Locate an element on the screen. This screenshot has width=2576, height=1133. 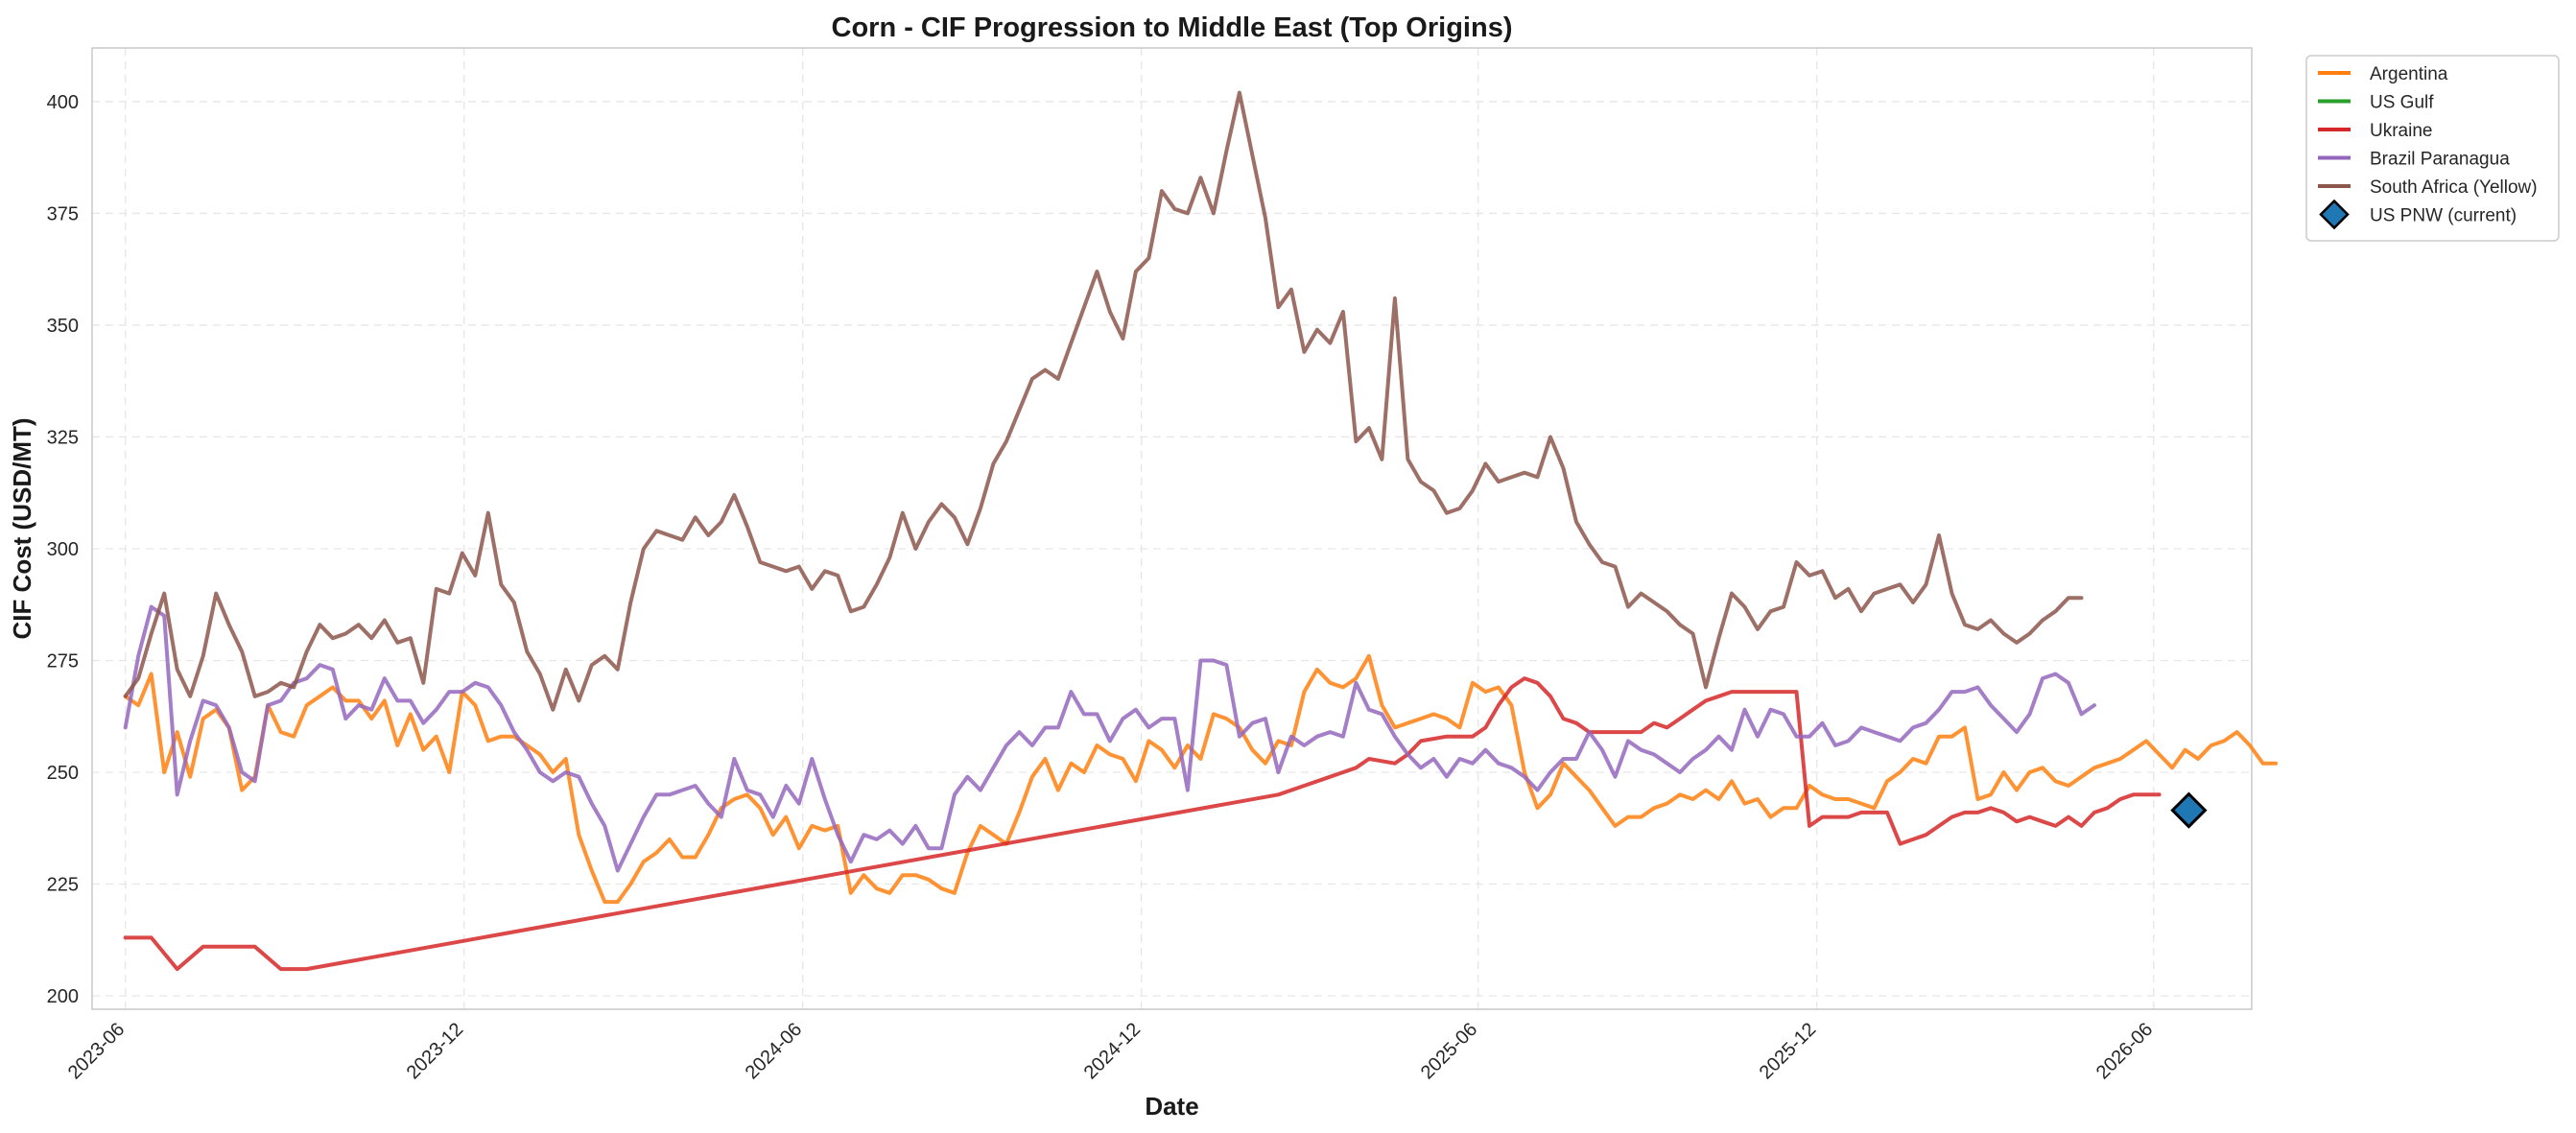
legend-swatch-us-pnw-current is located at coordinates (2335, 214).